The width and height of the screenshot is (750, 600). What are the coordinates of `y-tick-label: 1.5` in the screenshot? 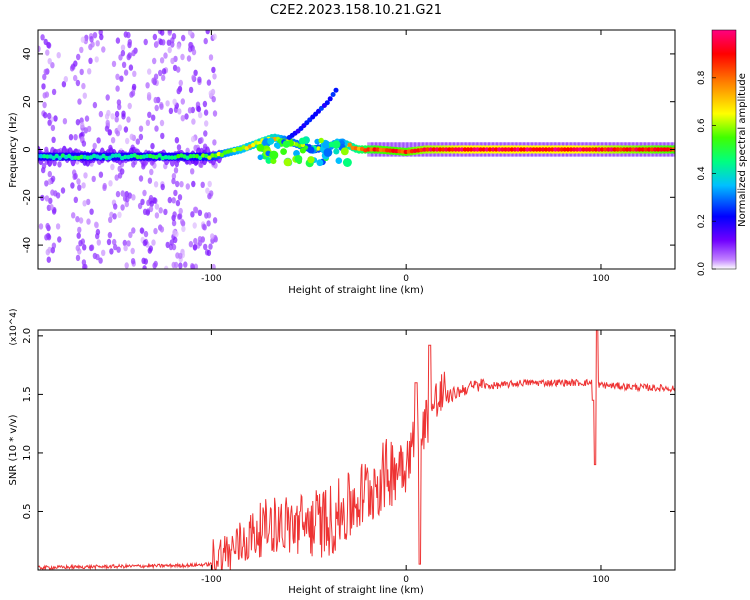 It's located at (27, 394).